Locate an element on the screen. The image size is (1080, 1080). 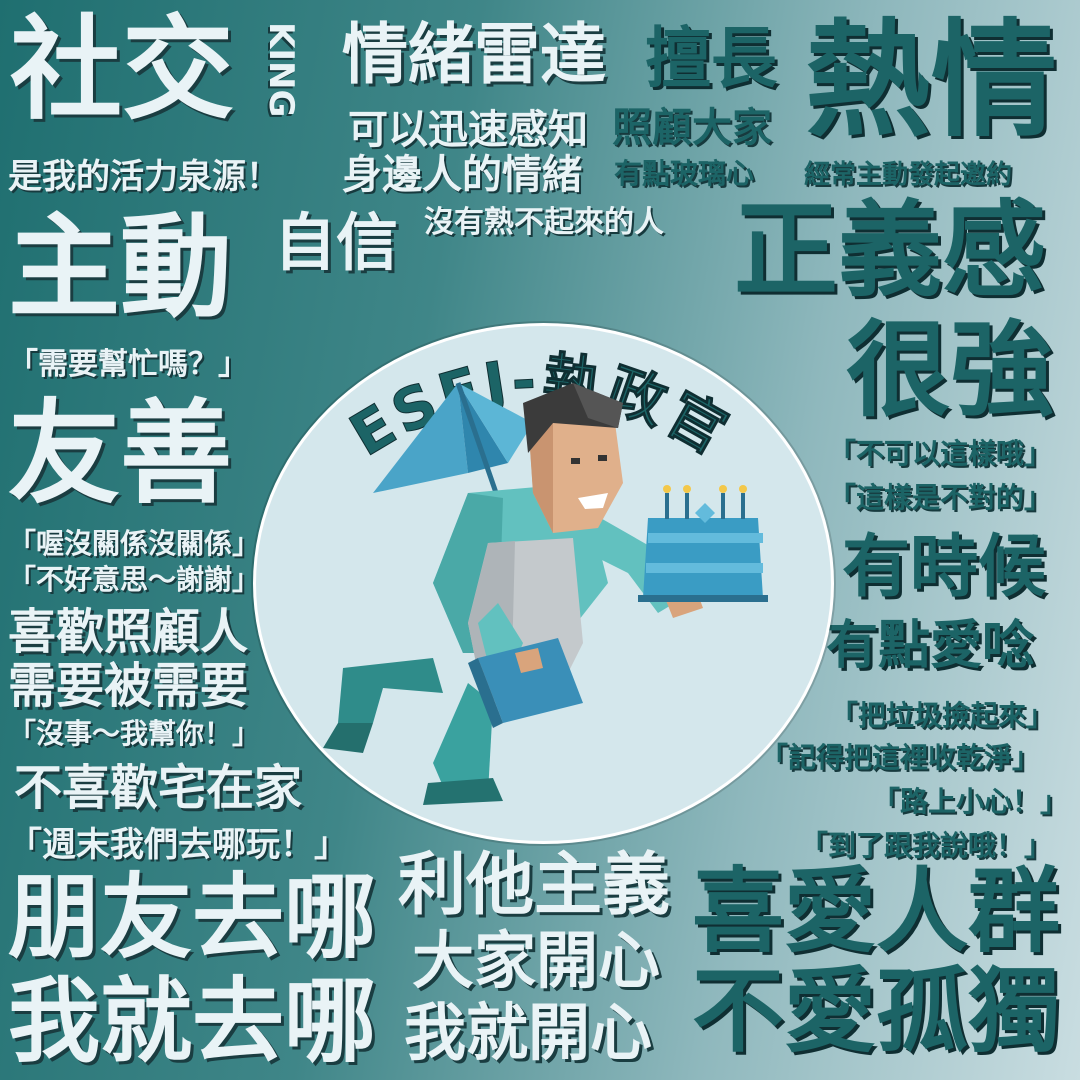
text-friends-go: 朋友去哪 is located at coordinates (192, 917).